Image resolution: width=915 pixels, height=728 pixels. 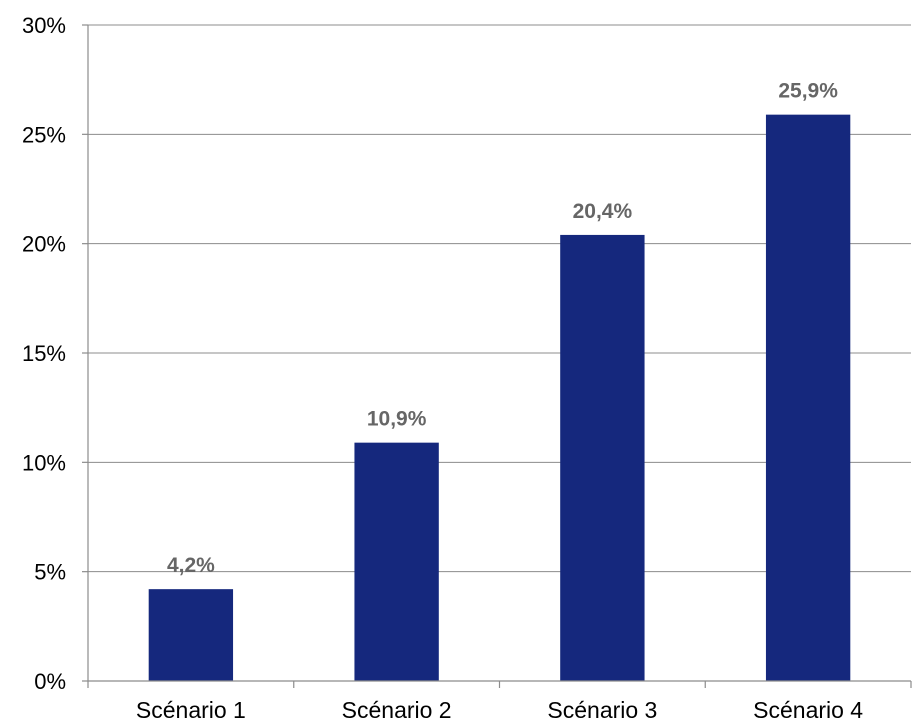 What do you see at coordinates (50, 572) in the screenshot?
I see `y-tick-label: 5%` at bounding box center [50, 572].